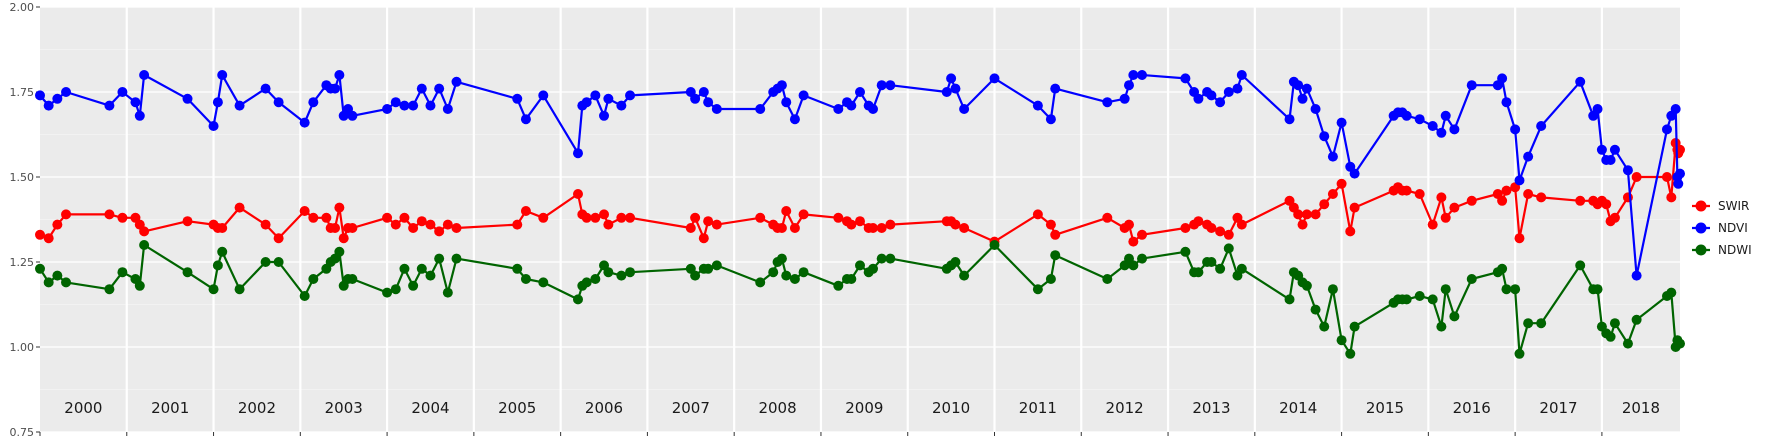 Image resolution: width=1773 pixels, height=442 pixels. What do you see at coordinates (22, 177) in the screenshot?
I see `y-tick-label: 1.50` at bounding box center [22, 177].